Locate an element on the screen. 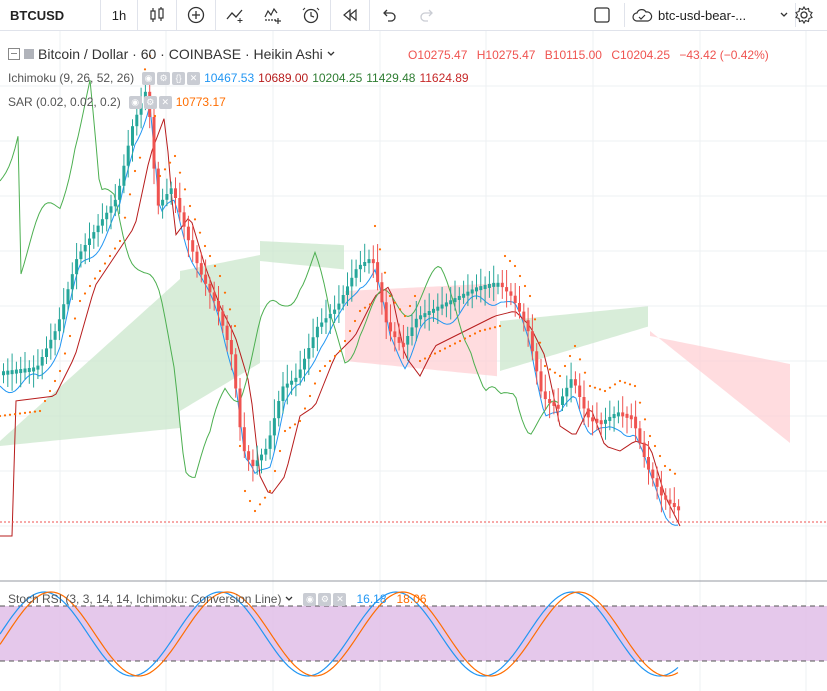 The image size is (827, 691). gear-icon is located at coordinates (804, 15).